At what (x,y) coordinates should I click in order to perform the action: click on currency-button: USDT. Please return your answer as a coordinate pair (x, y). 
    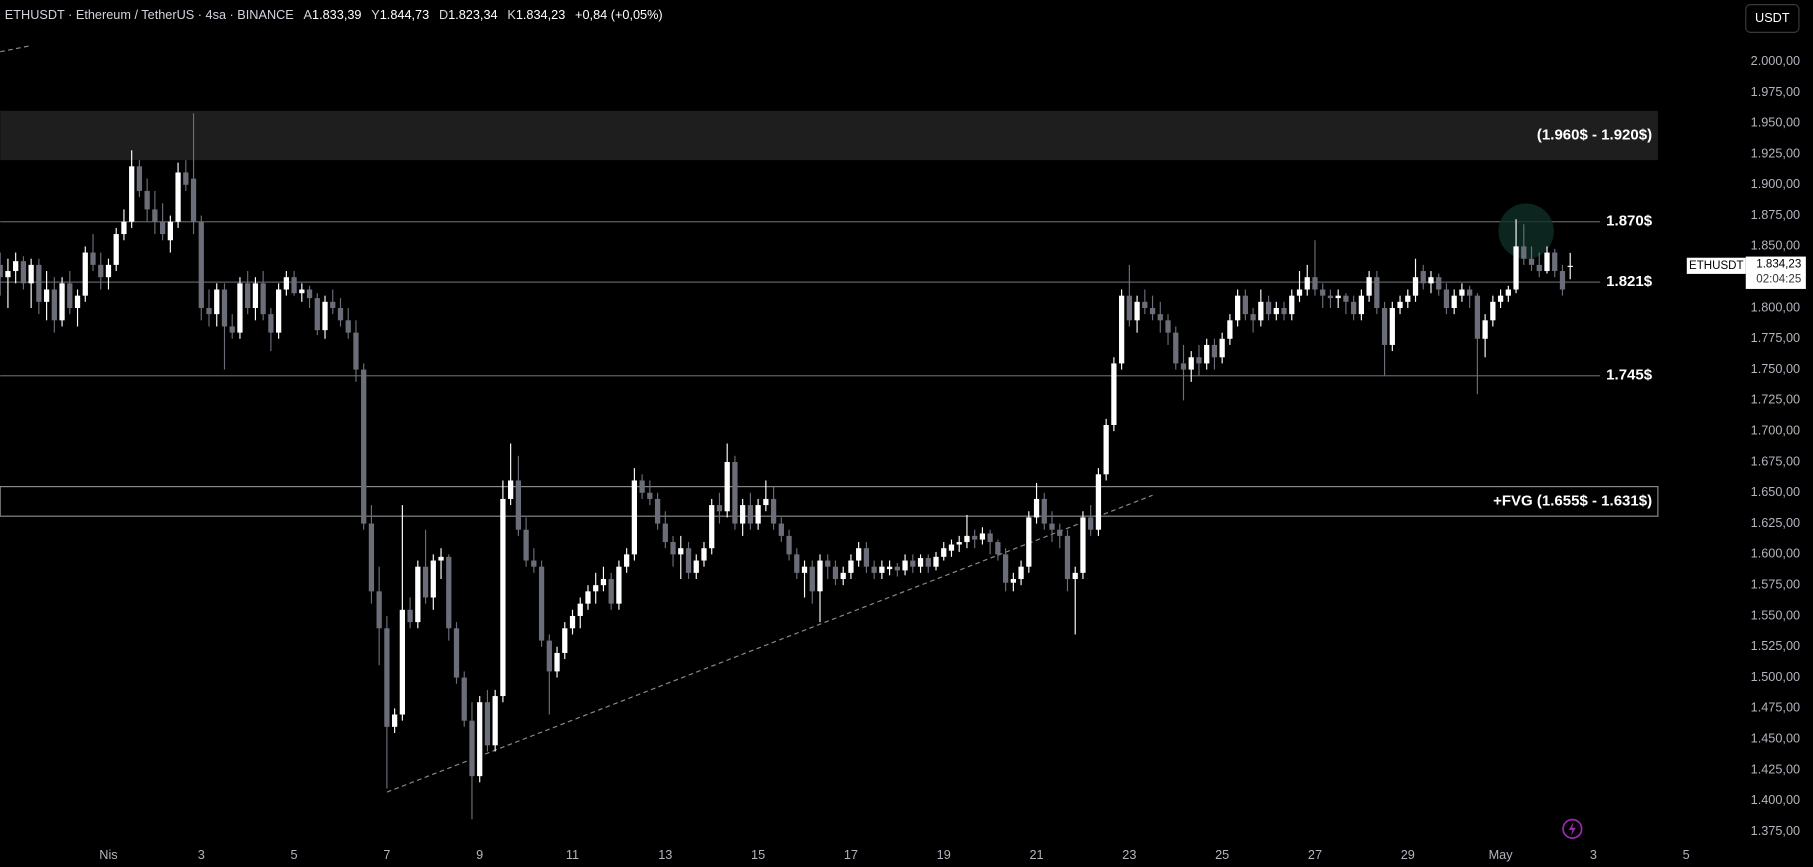
    Looking at the image, I should click on (1772, 18).